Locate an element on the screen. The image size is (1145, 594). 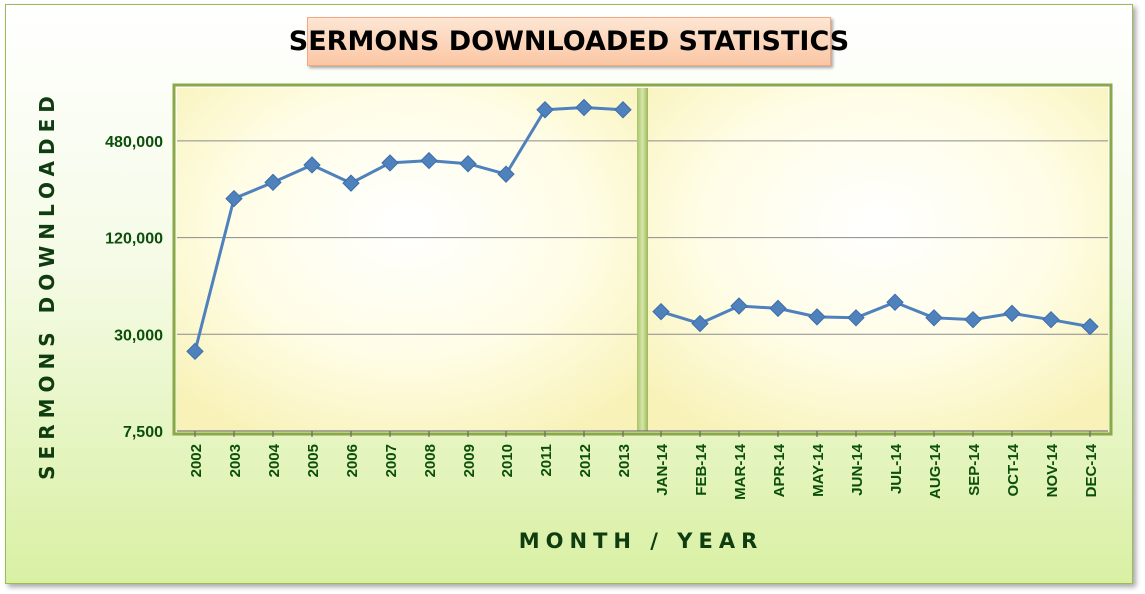
x-tick-label: 2002 is located at coordinates (196, 460).